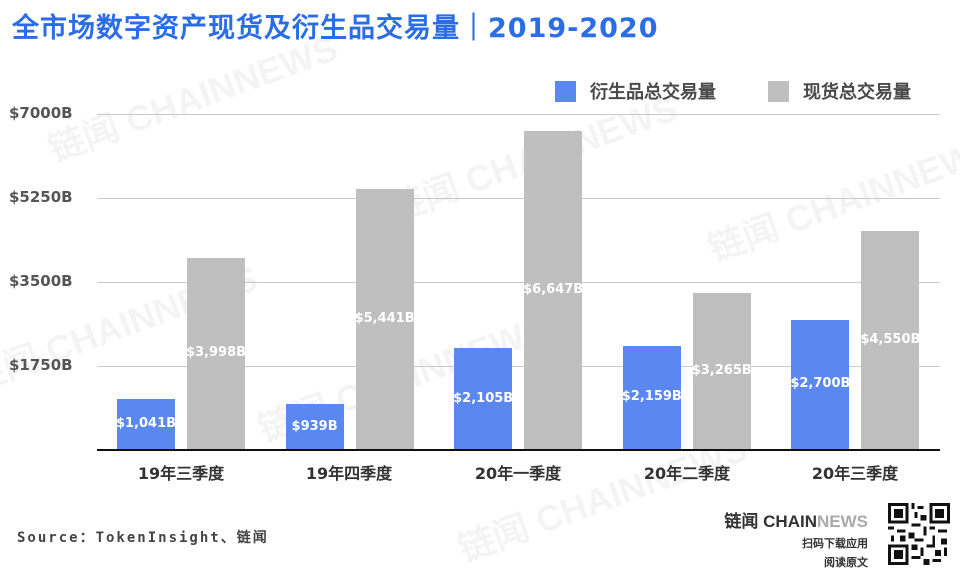 This screenshot has width=960, height=579. What do you see at coordinates (181, 473) in the screenshot?
I see `x-tick-label: 19年三季度` at bounding box center [181, 473].